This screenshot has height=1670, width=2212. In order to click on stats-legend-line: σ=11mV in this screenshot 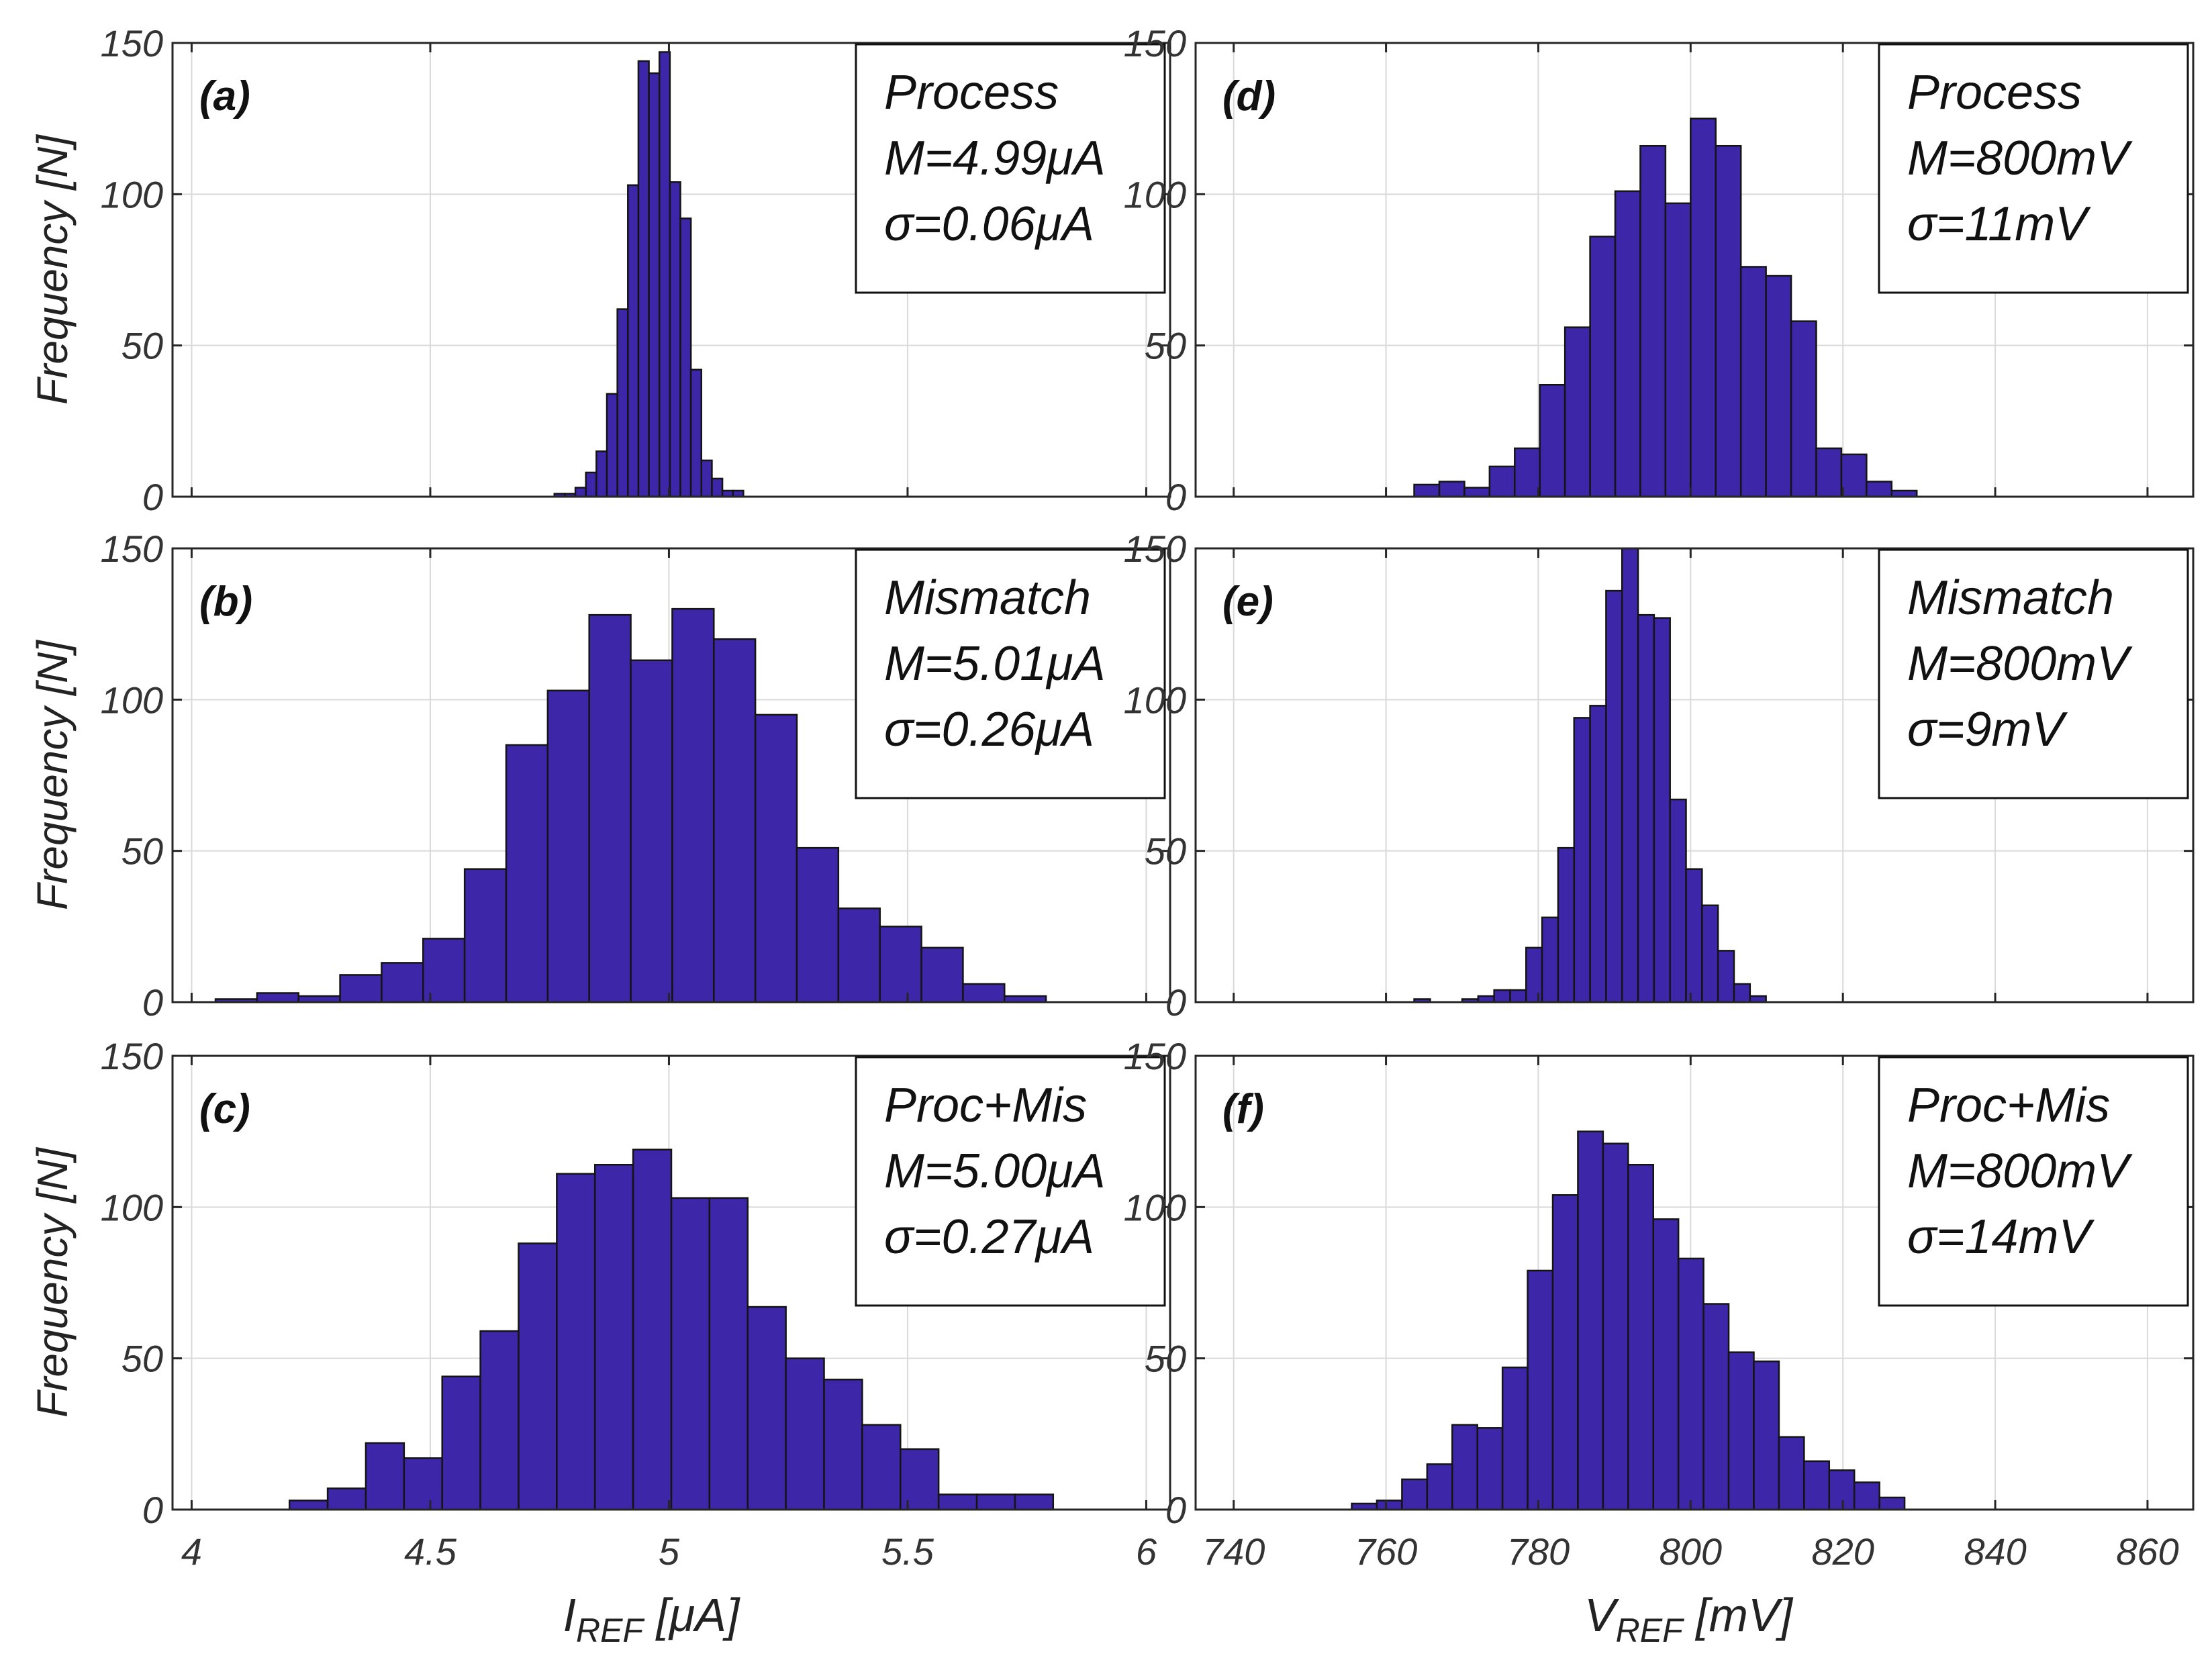, I will do `click(1999, 224)`.